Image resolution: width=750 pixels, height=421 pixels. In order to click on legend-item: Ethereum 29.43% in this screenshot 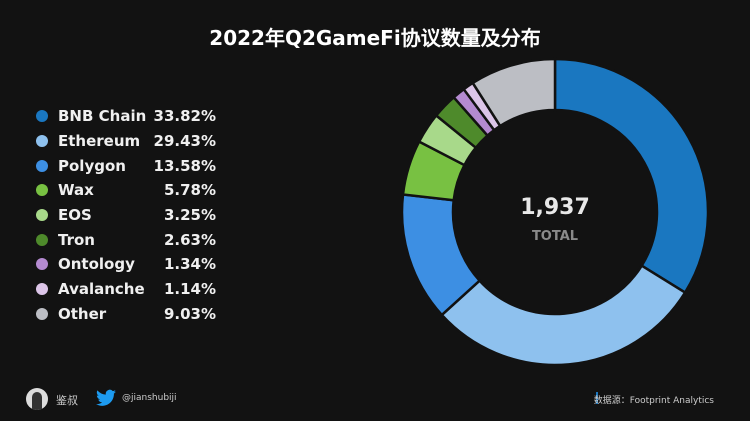, I will do `click(126, 141)`.